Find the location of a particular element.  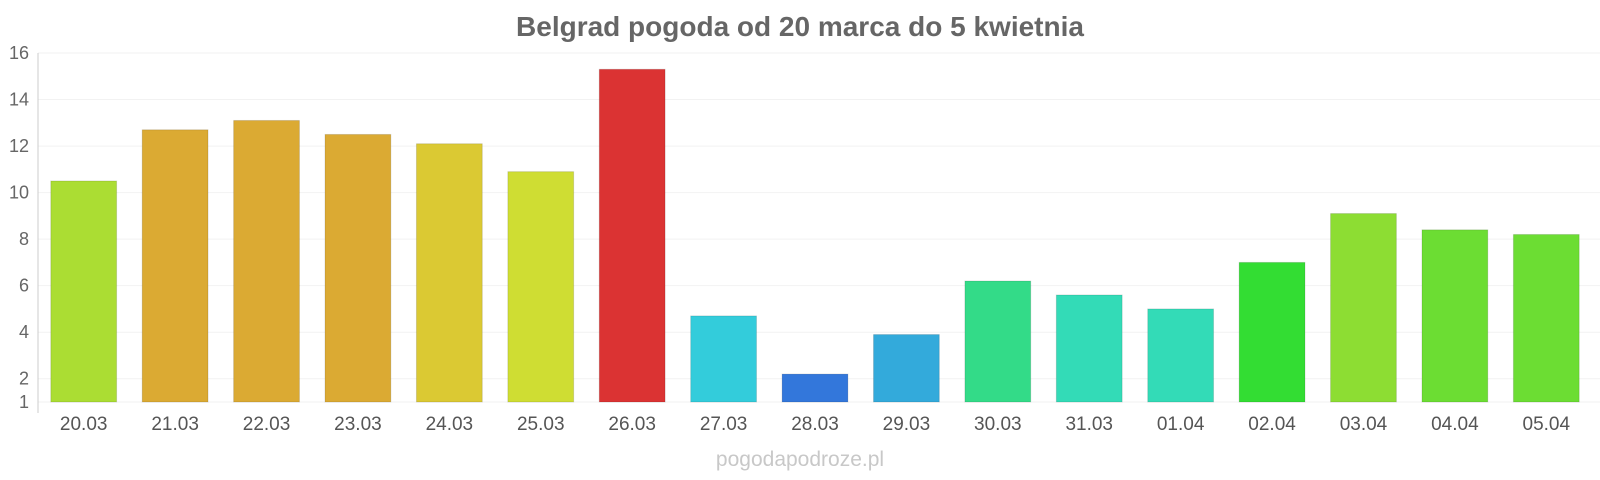

y-tick-label: 14 is located at coordinates (19, 100).